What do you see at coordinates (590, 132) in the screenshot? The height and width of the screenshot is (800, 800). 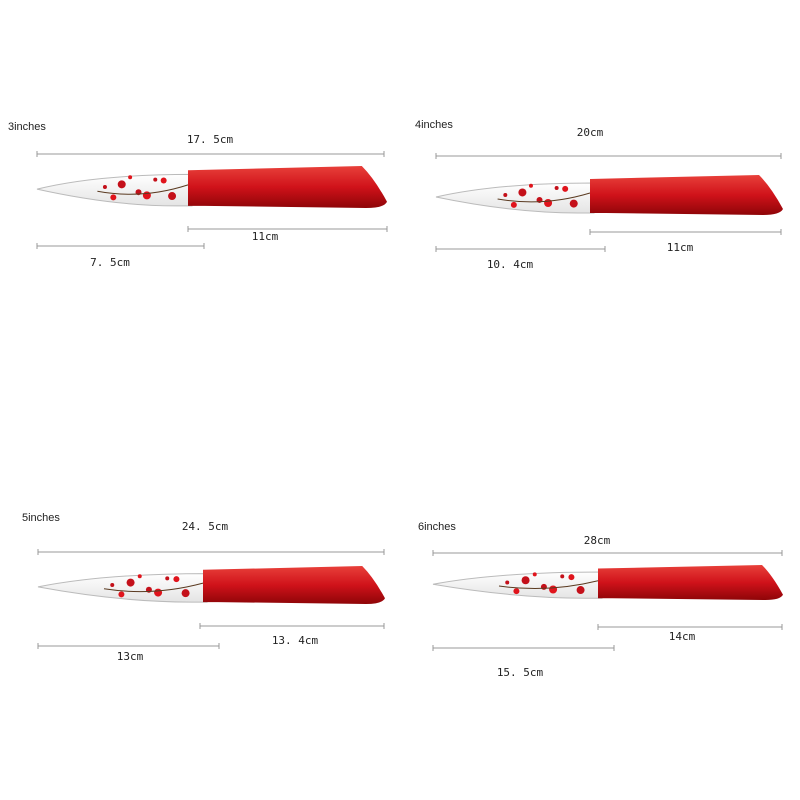 I see `dimension-label: 20cm` at bounding box center [590, 132].